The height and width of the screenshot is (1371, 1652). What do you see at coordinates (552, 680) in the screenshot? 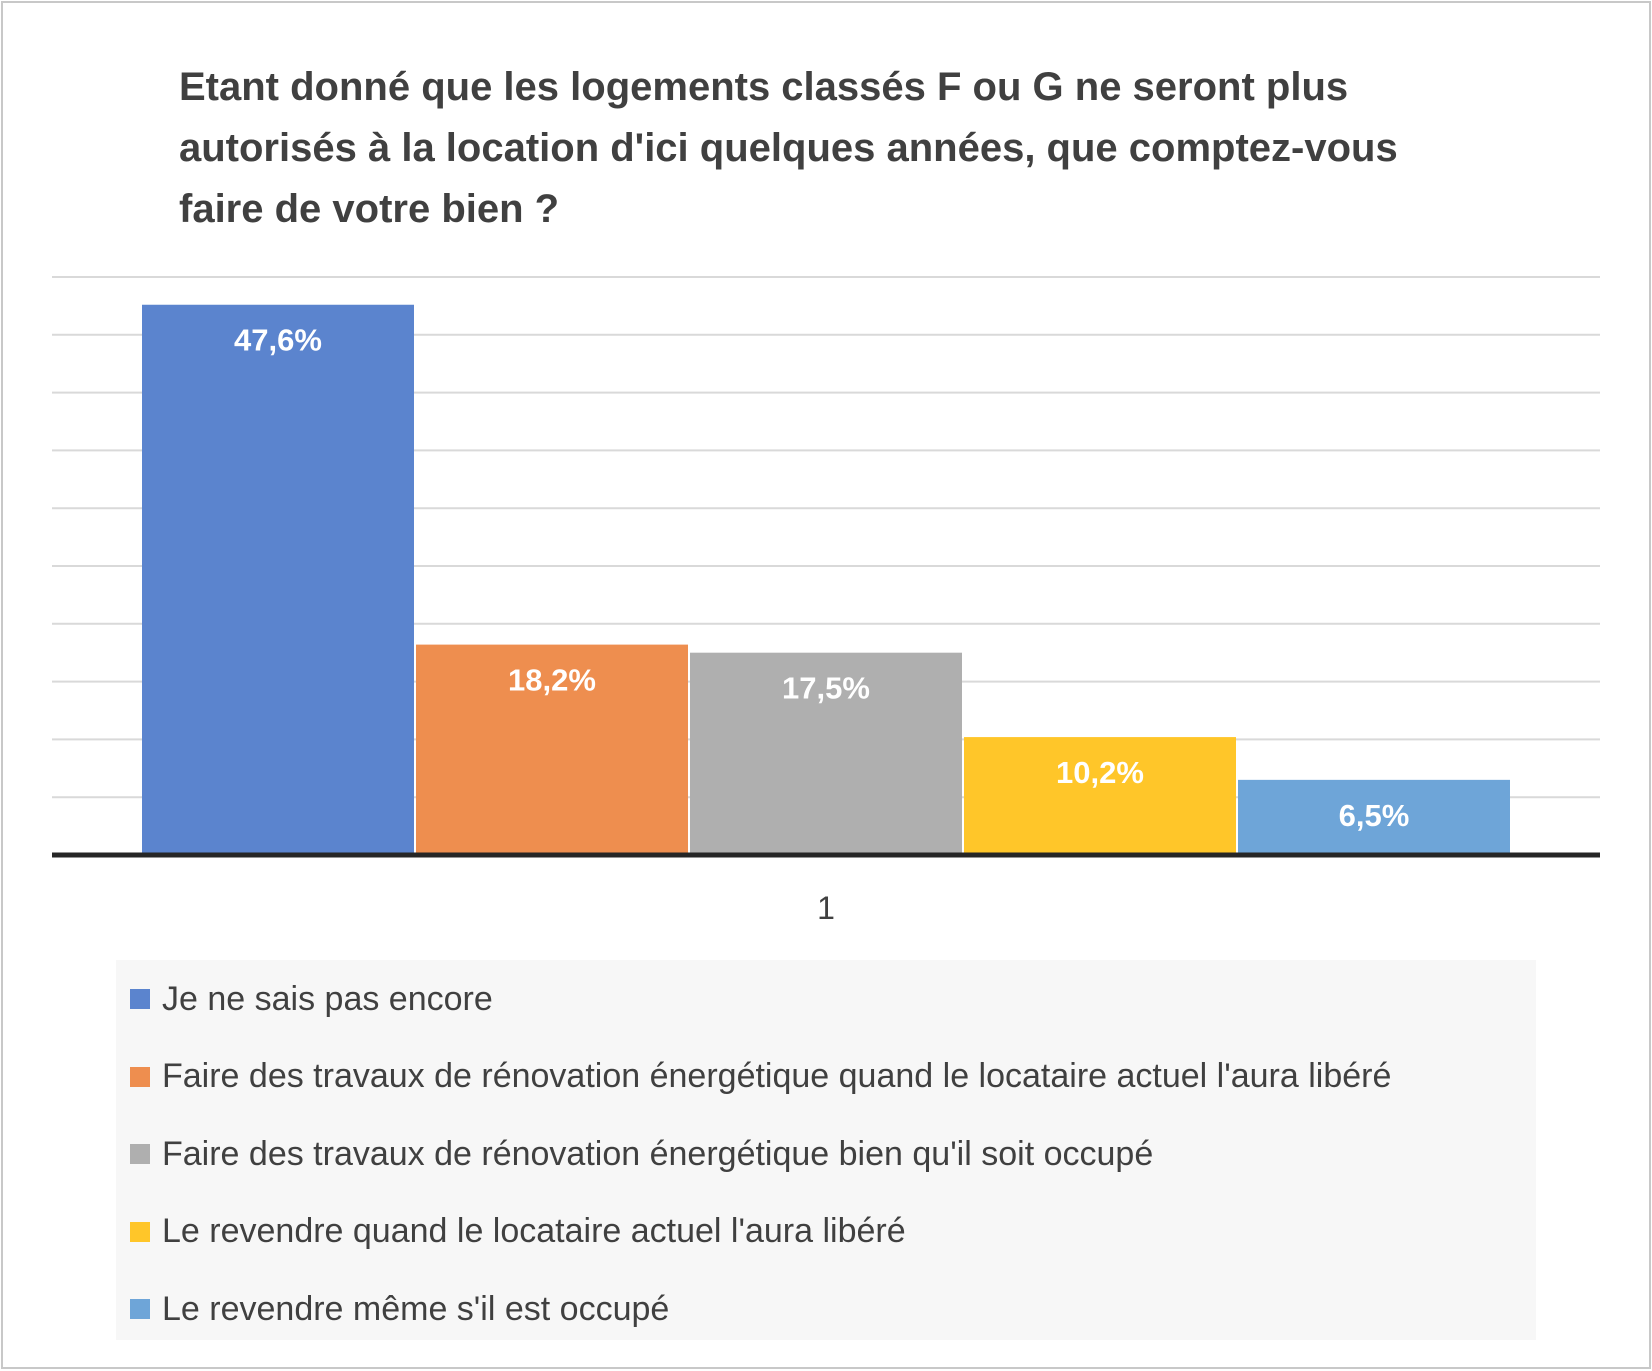
I see `data-label: 18,2%` at bounding box center [552, 680].